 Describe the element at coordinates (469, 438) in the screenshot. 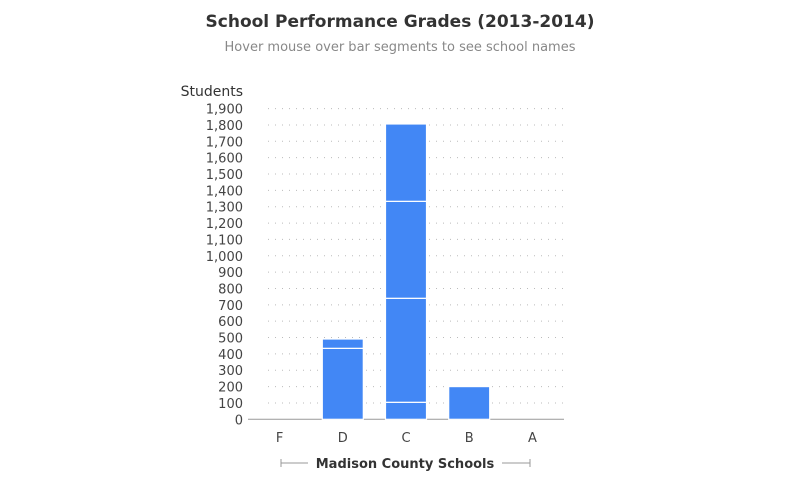

I see `x-tick-label: B` at that location.